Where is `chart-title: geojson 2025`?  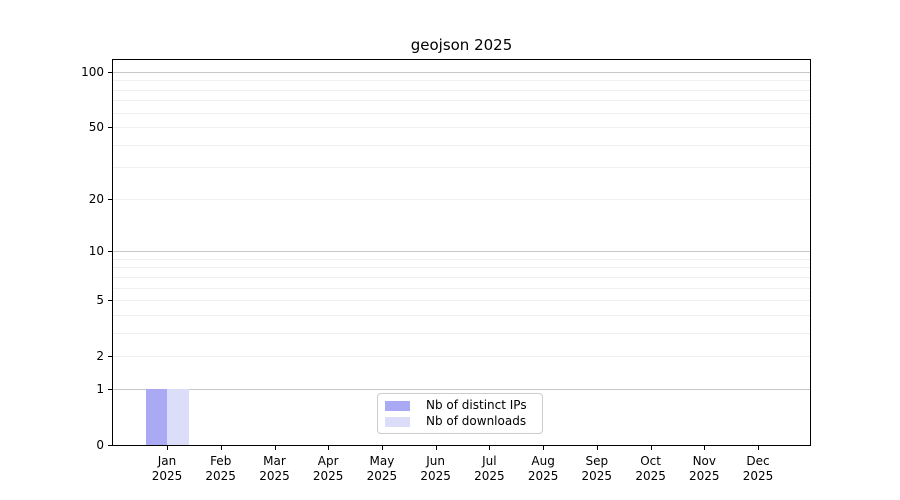
chart-title: geojson 2025 is located at coordinates (461, 45).